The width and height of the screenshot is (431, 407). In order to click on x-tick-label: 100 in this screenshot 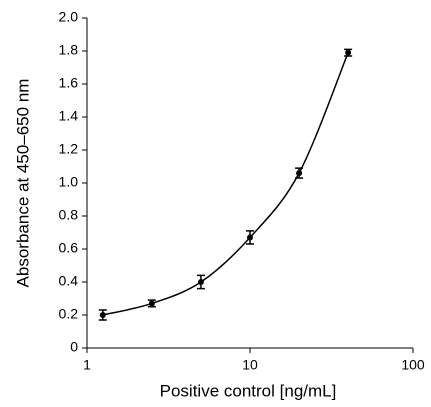, I will do `click(413, 365)`.